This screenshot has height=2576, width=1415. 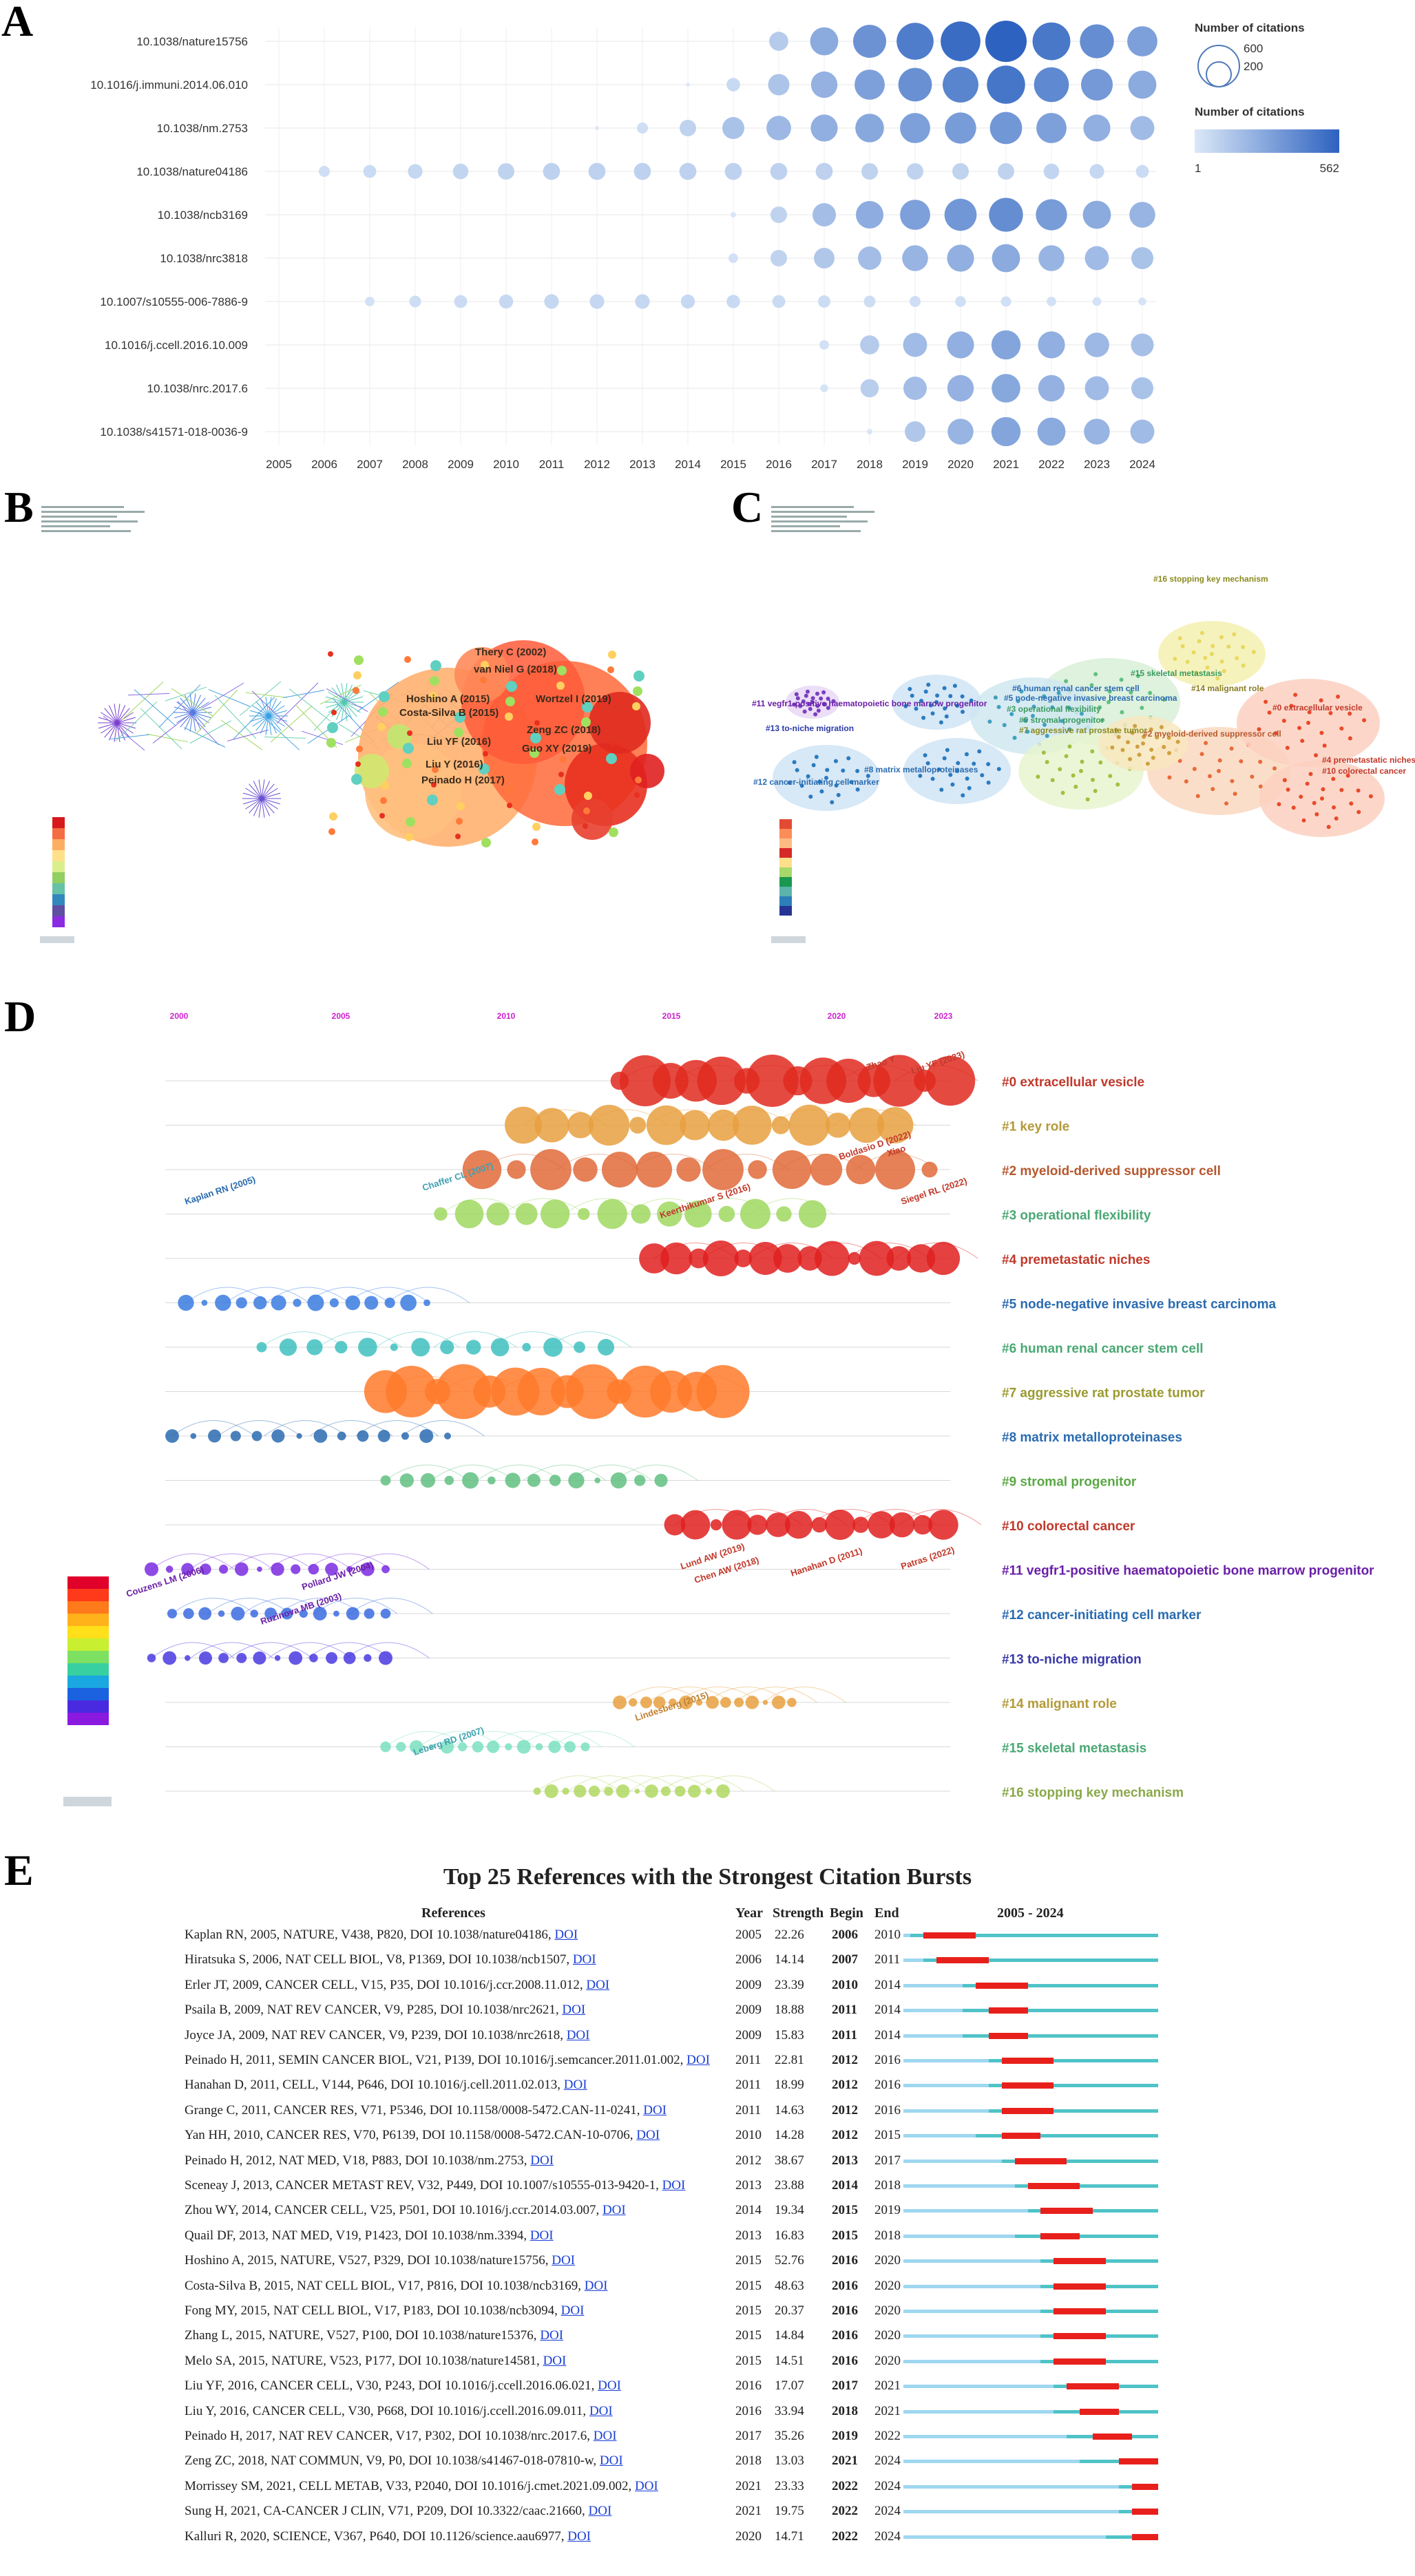 What do you see at coordinates (845, 1935) in the screenshot?
I see `burst-begin: 2006` at bounding box center [845, 1935].